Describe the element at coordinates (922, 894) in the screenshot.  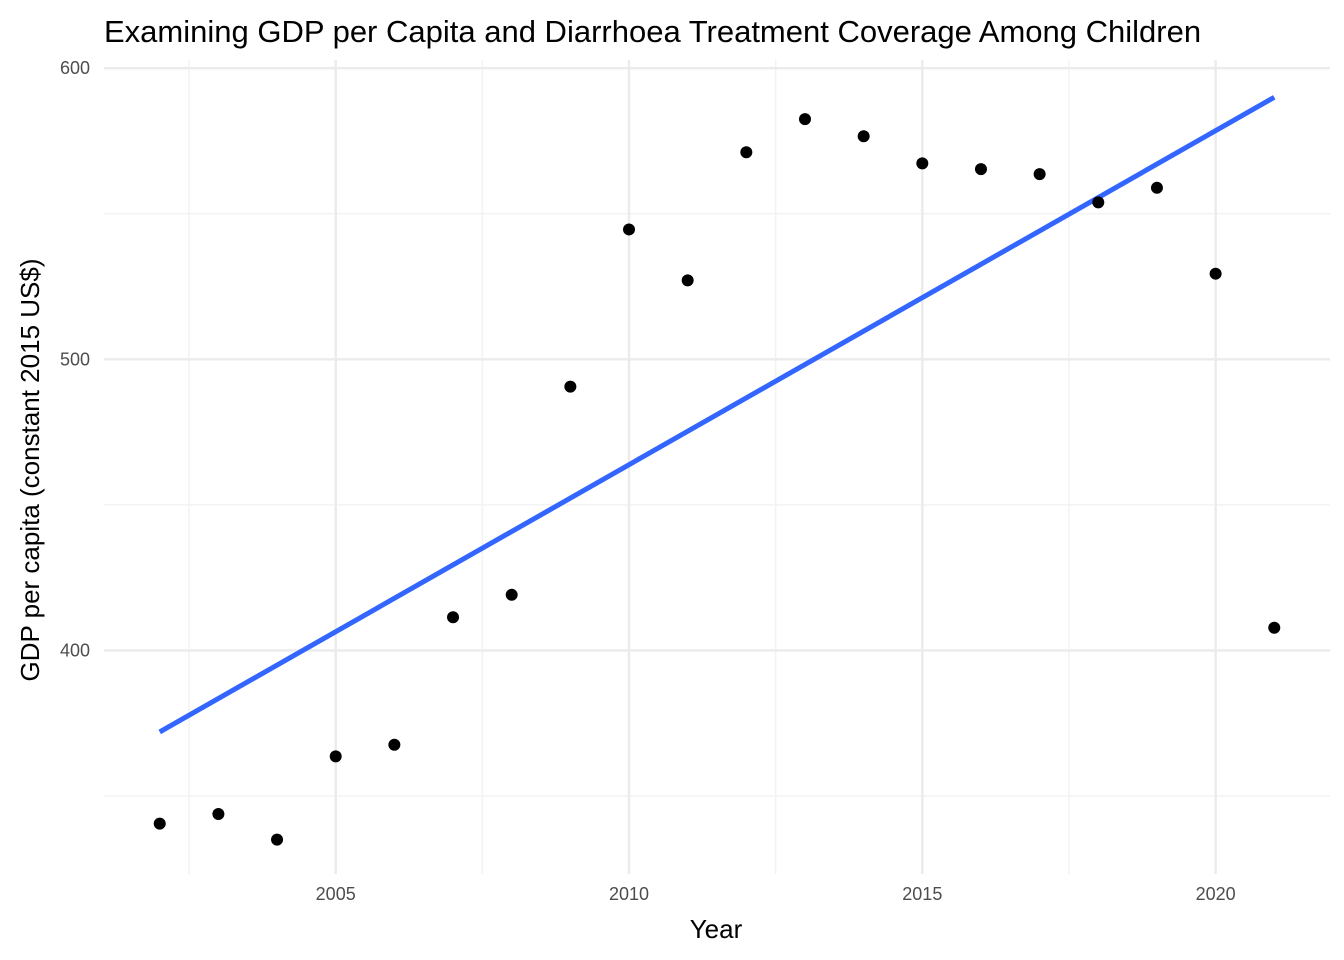
I see `x-tick-label: 2015` at that location.